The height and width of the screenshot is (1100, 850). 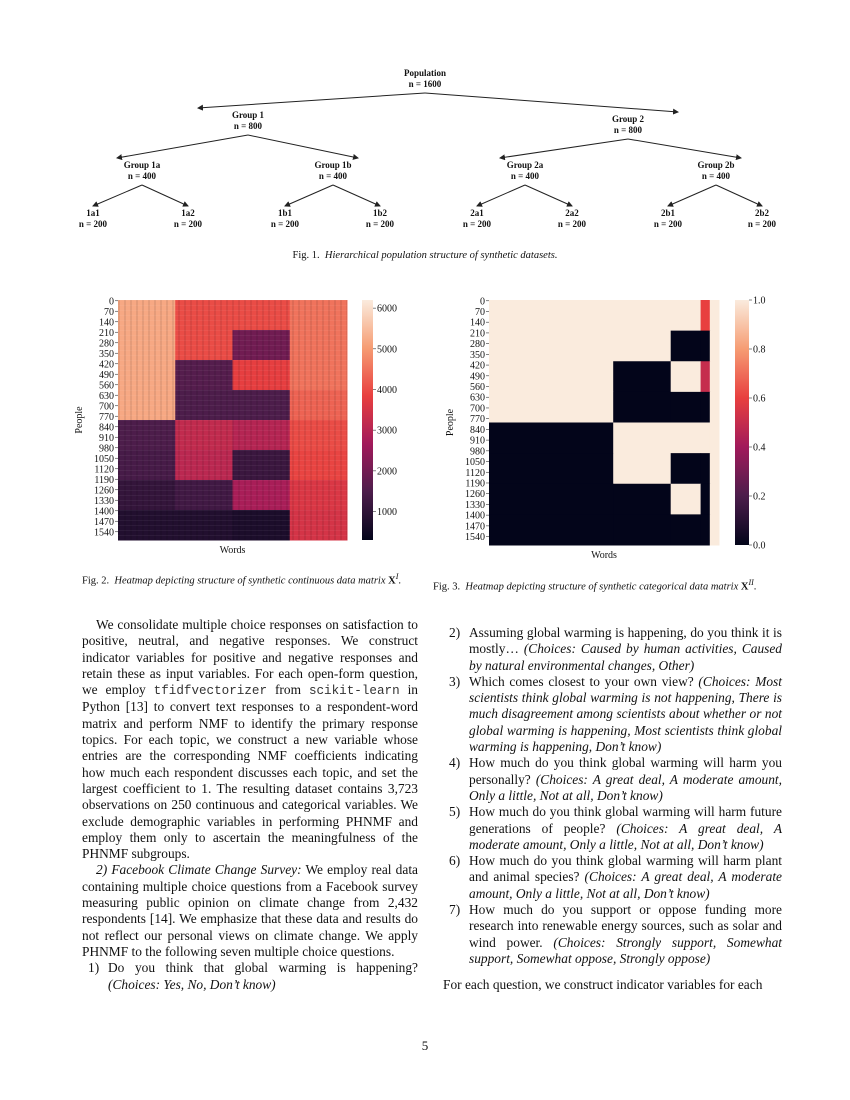 I want to click on node-name: 1a2, so click(x=188, y=213).